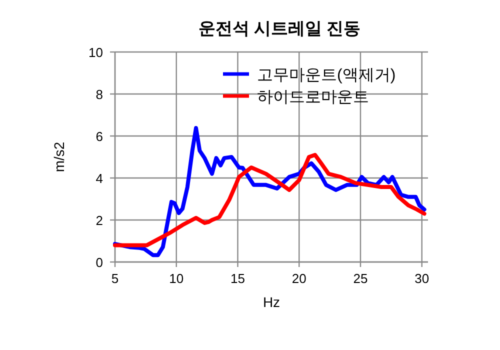 This screenshot has height=350, width=500. Describe the element at coordinates (99, 220) in the screenshot. I see `y-tick-label: 2` at that location.